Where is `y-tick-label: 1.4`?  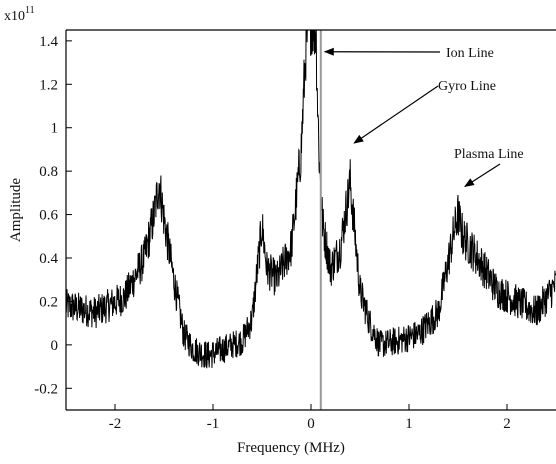
y-tick-label: 1.4 is located at coordinates (48, 42).